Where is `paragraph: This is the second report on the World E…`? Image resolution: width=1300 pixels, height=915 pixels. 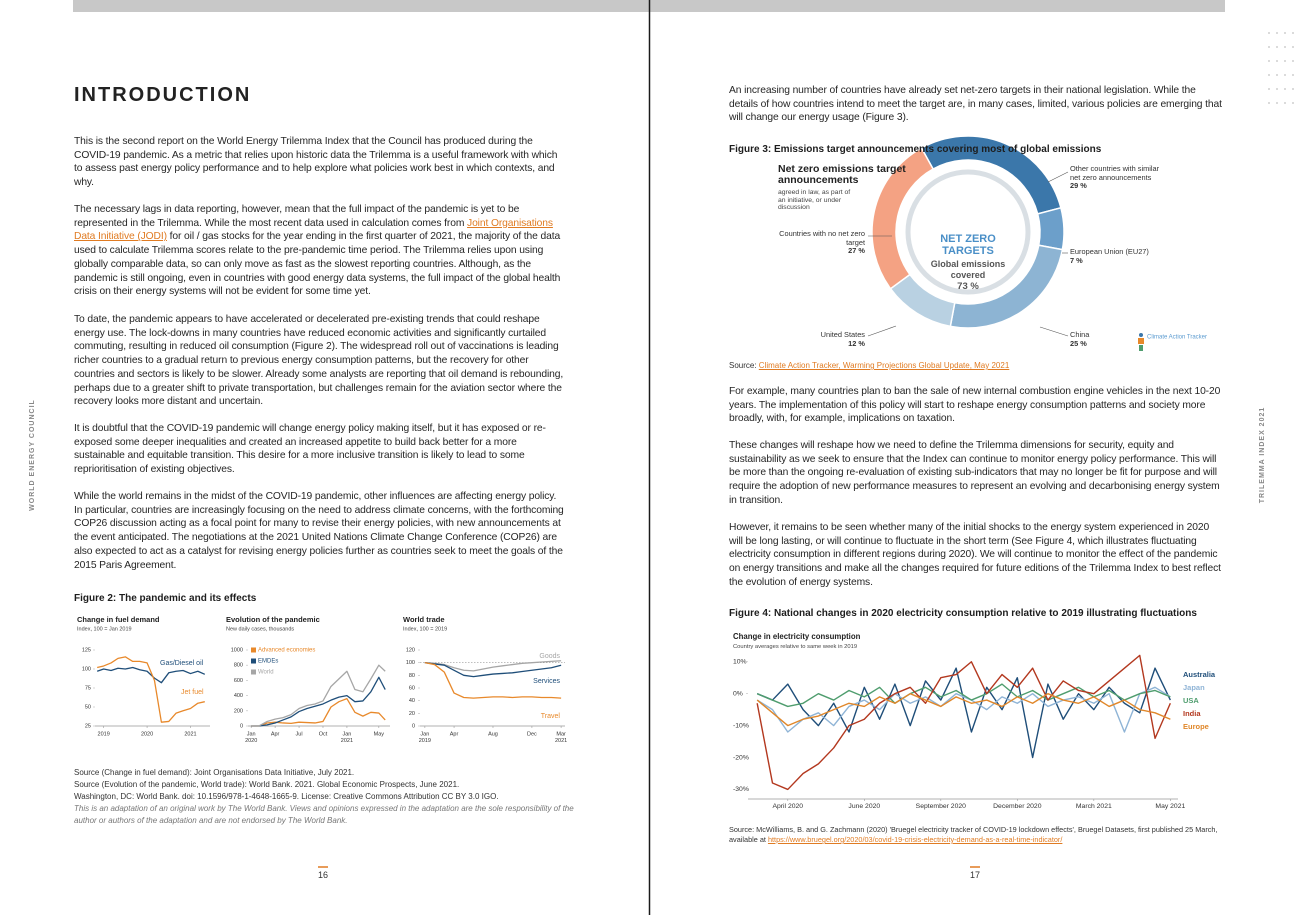
paragraph: This is the second report on the World E… is located at coordinates (316, 162).